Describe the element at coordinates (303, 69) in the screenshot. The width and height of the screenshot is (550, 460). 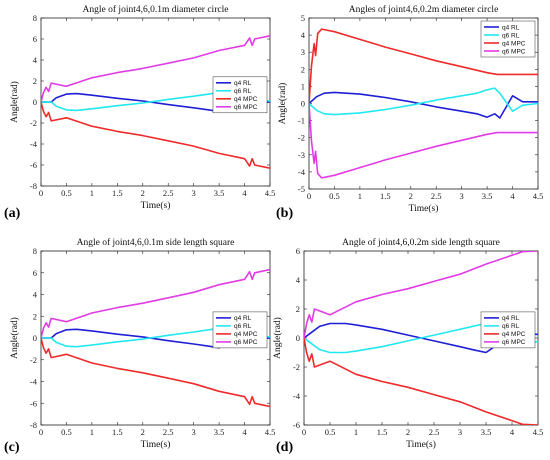
I see `y-tick-label: 2` at that location.